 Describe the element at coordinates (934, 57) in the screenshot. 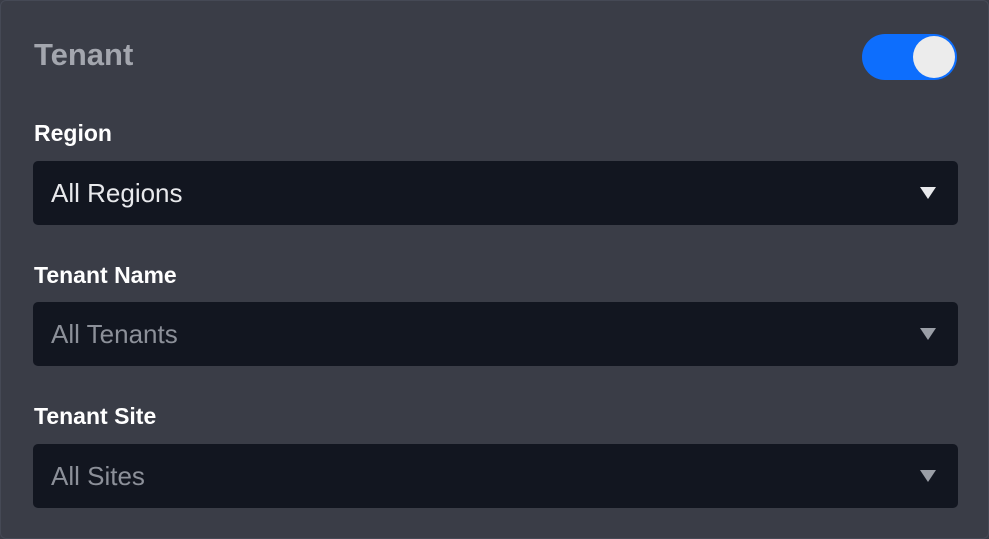

I see `toggle-knob` at that location.